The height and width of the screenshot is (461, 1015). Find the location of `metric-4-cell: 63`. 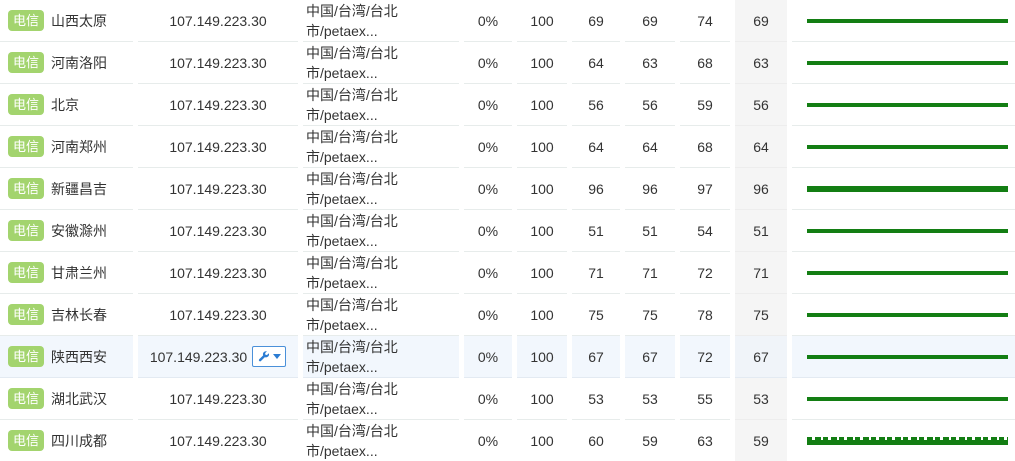

metric-4-cell: 63 is located at coordinates (761, 63).